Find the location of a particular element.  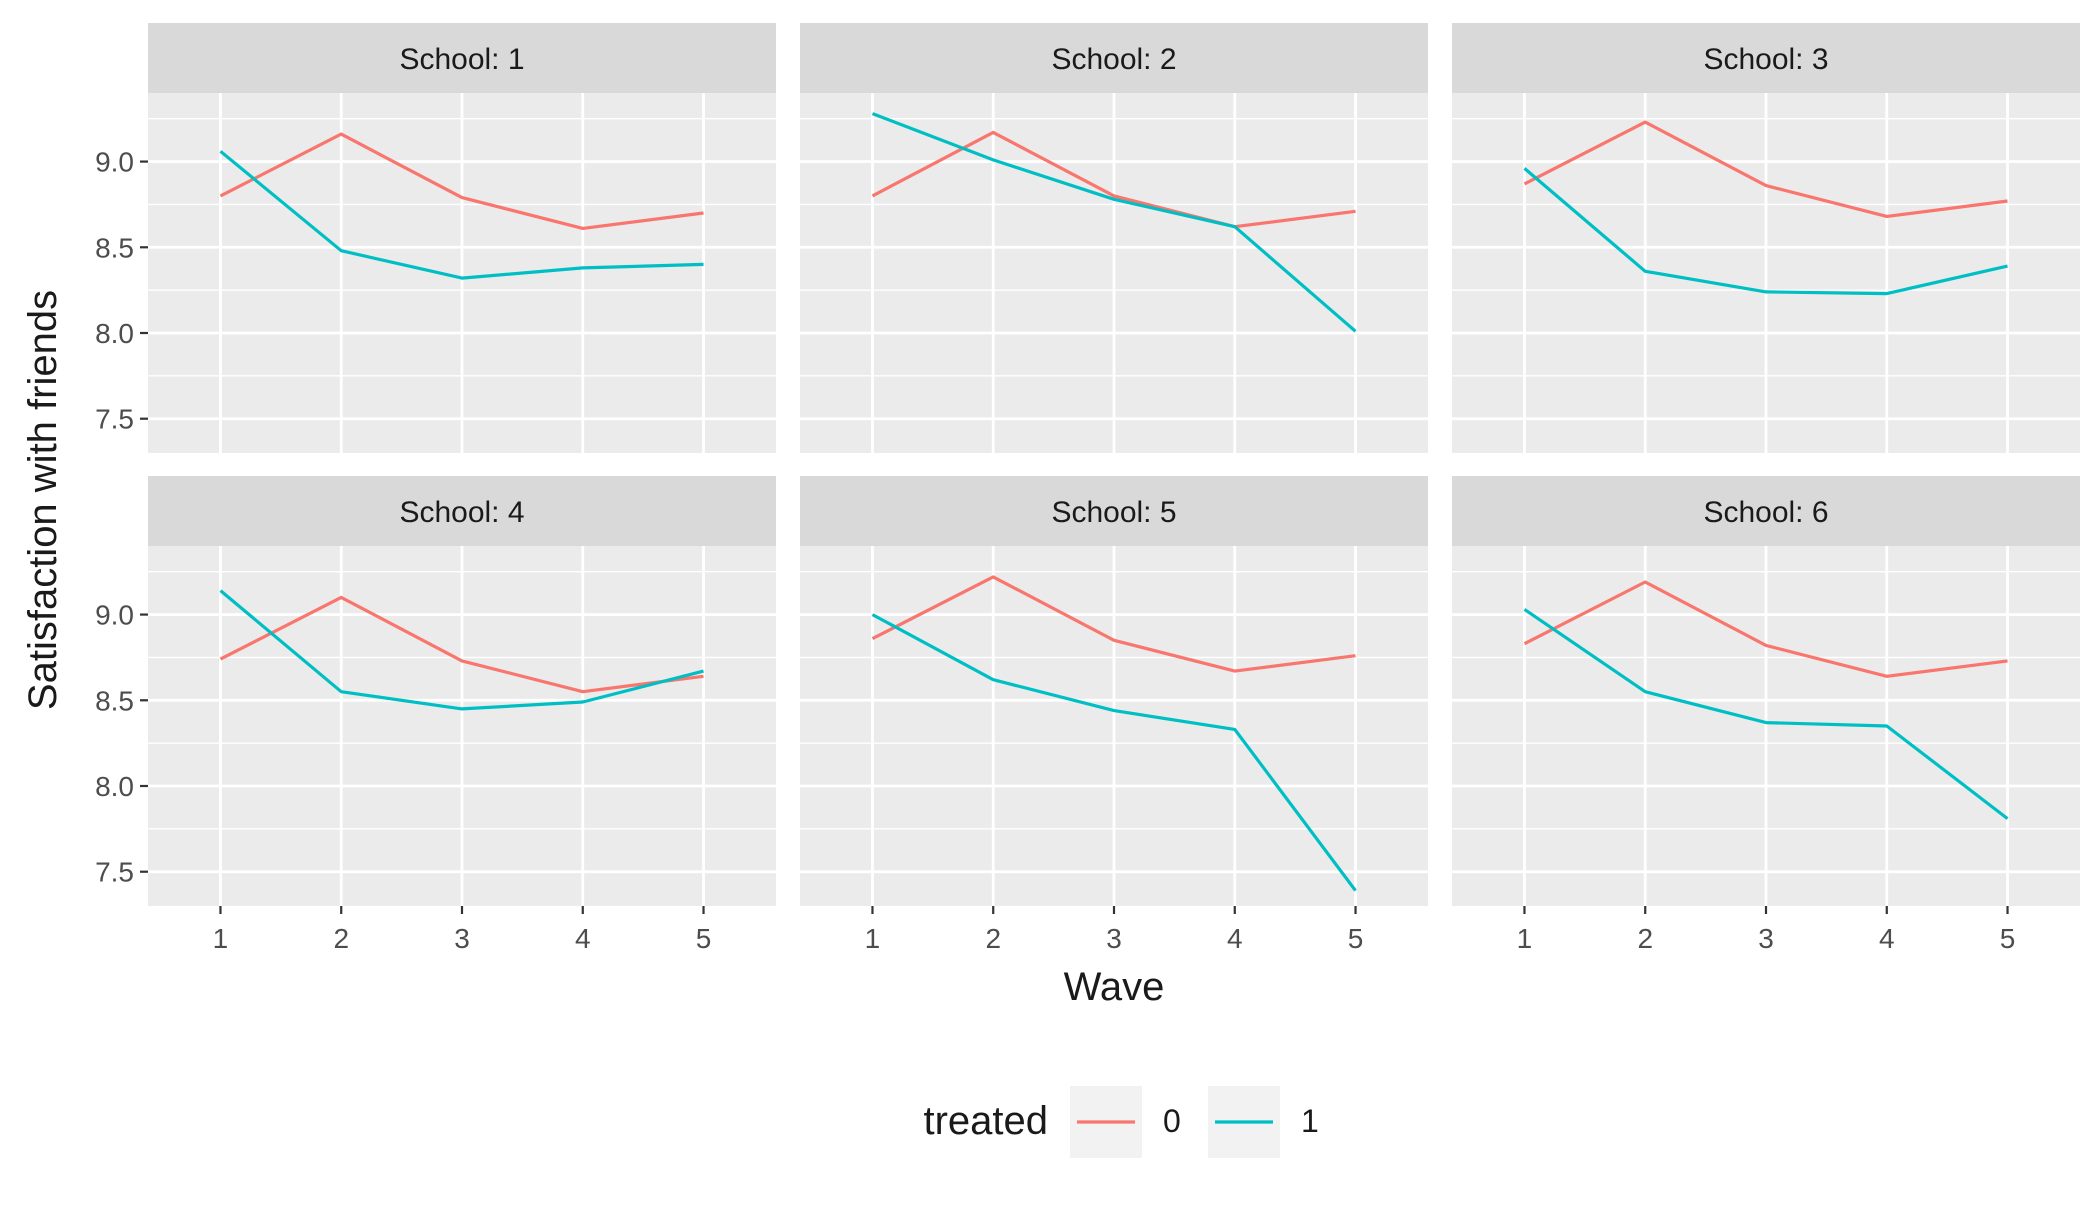

x-axis-title: Wave is located at coordinates (1114, 987).